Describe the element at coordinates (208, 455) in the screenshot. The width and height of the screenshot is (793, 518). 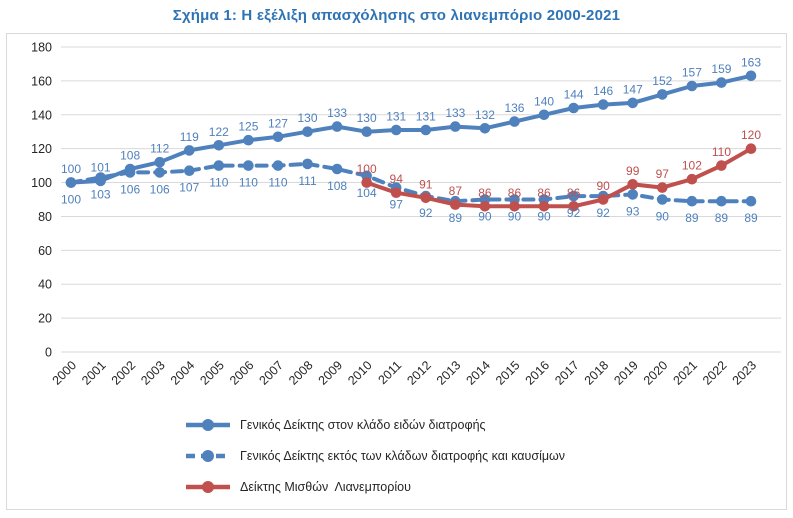
I see `dashed-blue-line-marker-icon` at that location.